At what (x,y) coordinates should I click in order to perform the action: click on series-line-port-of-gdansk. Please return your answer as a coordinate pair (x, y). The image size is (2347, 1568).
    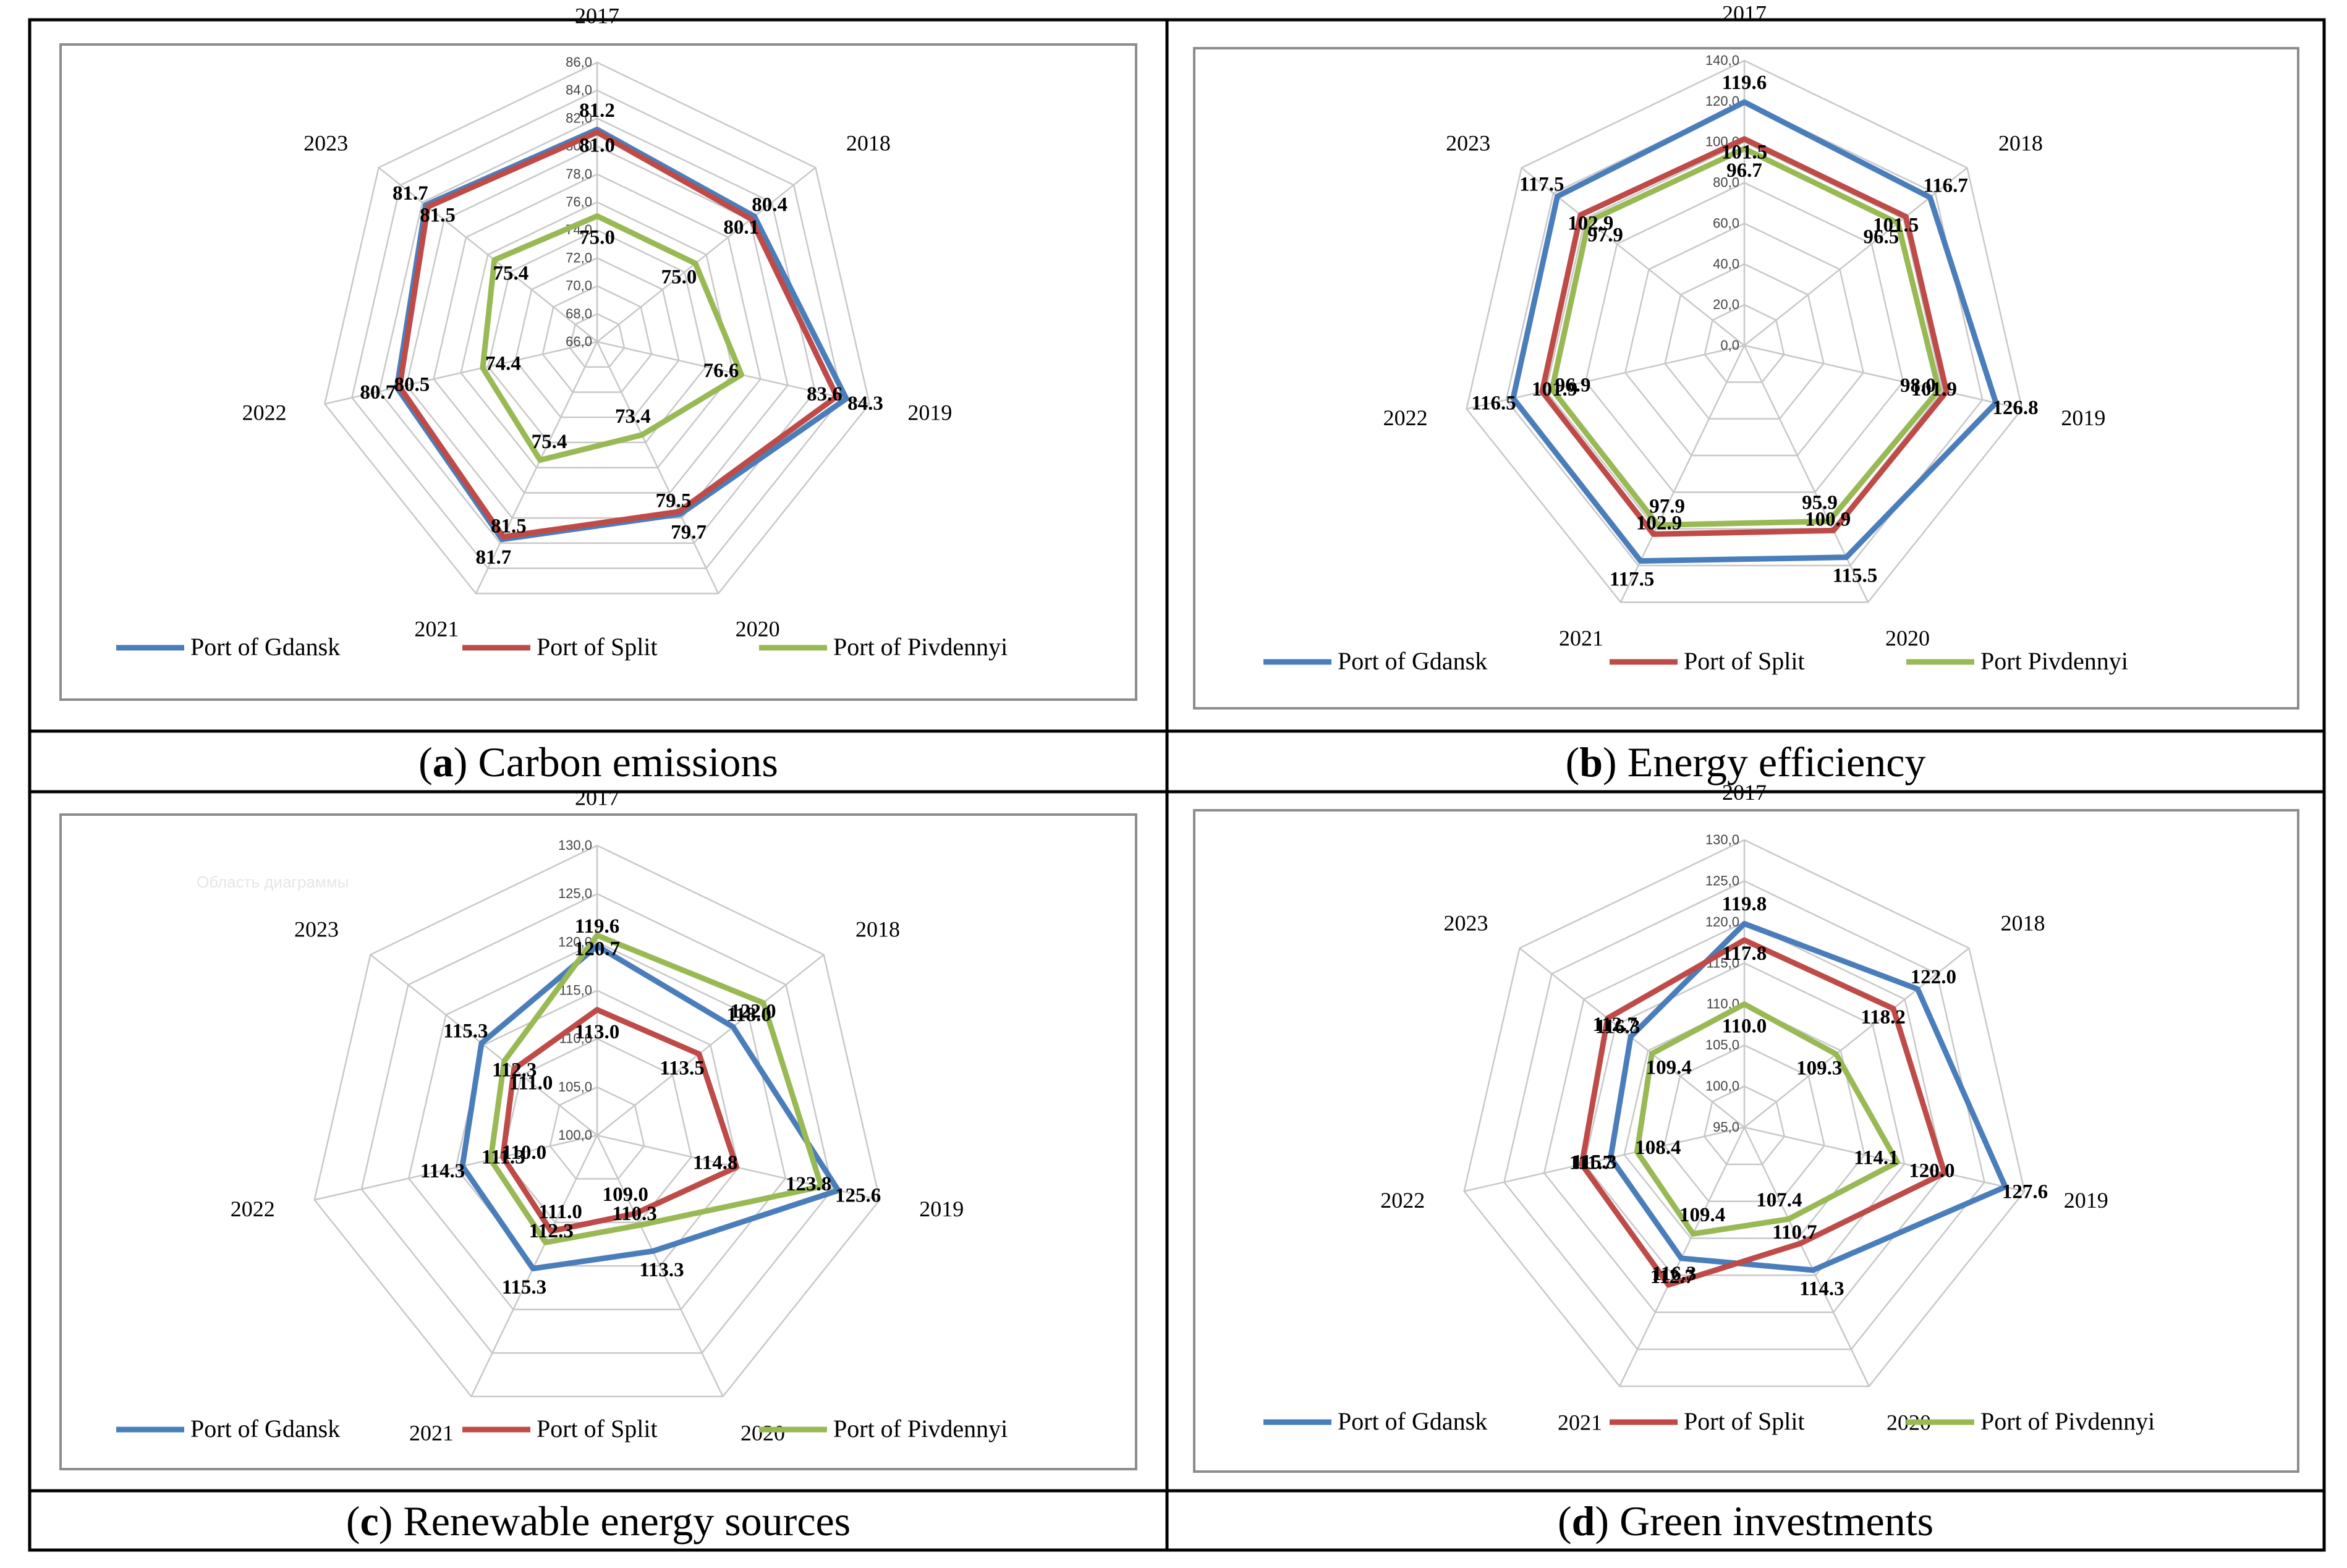
    Looking at the image, I should click on (1808, 1097).